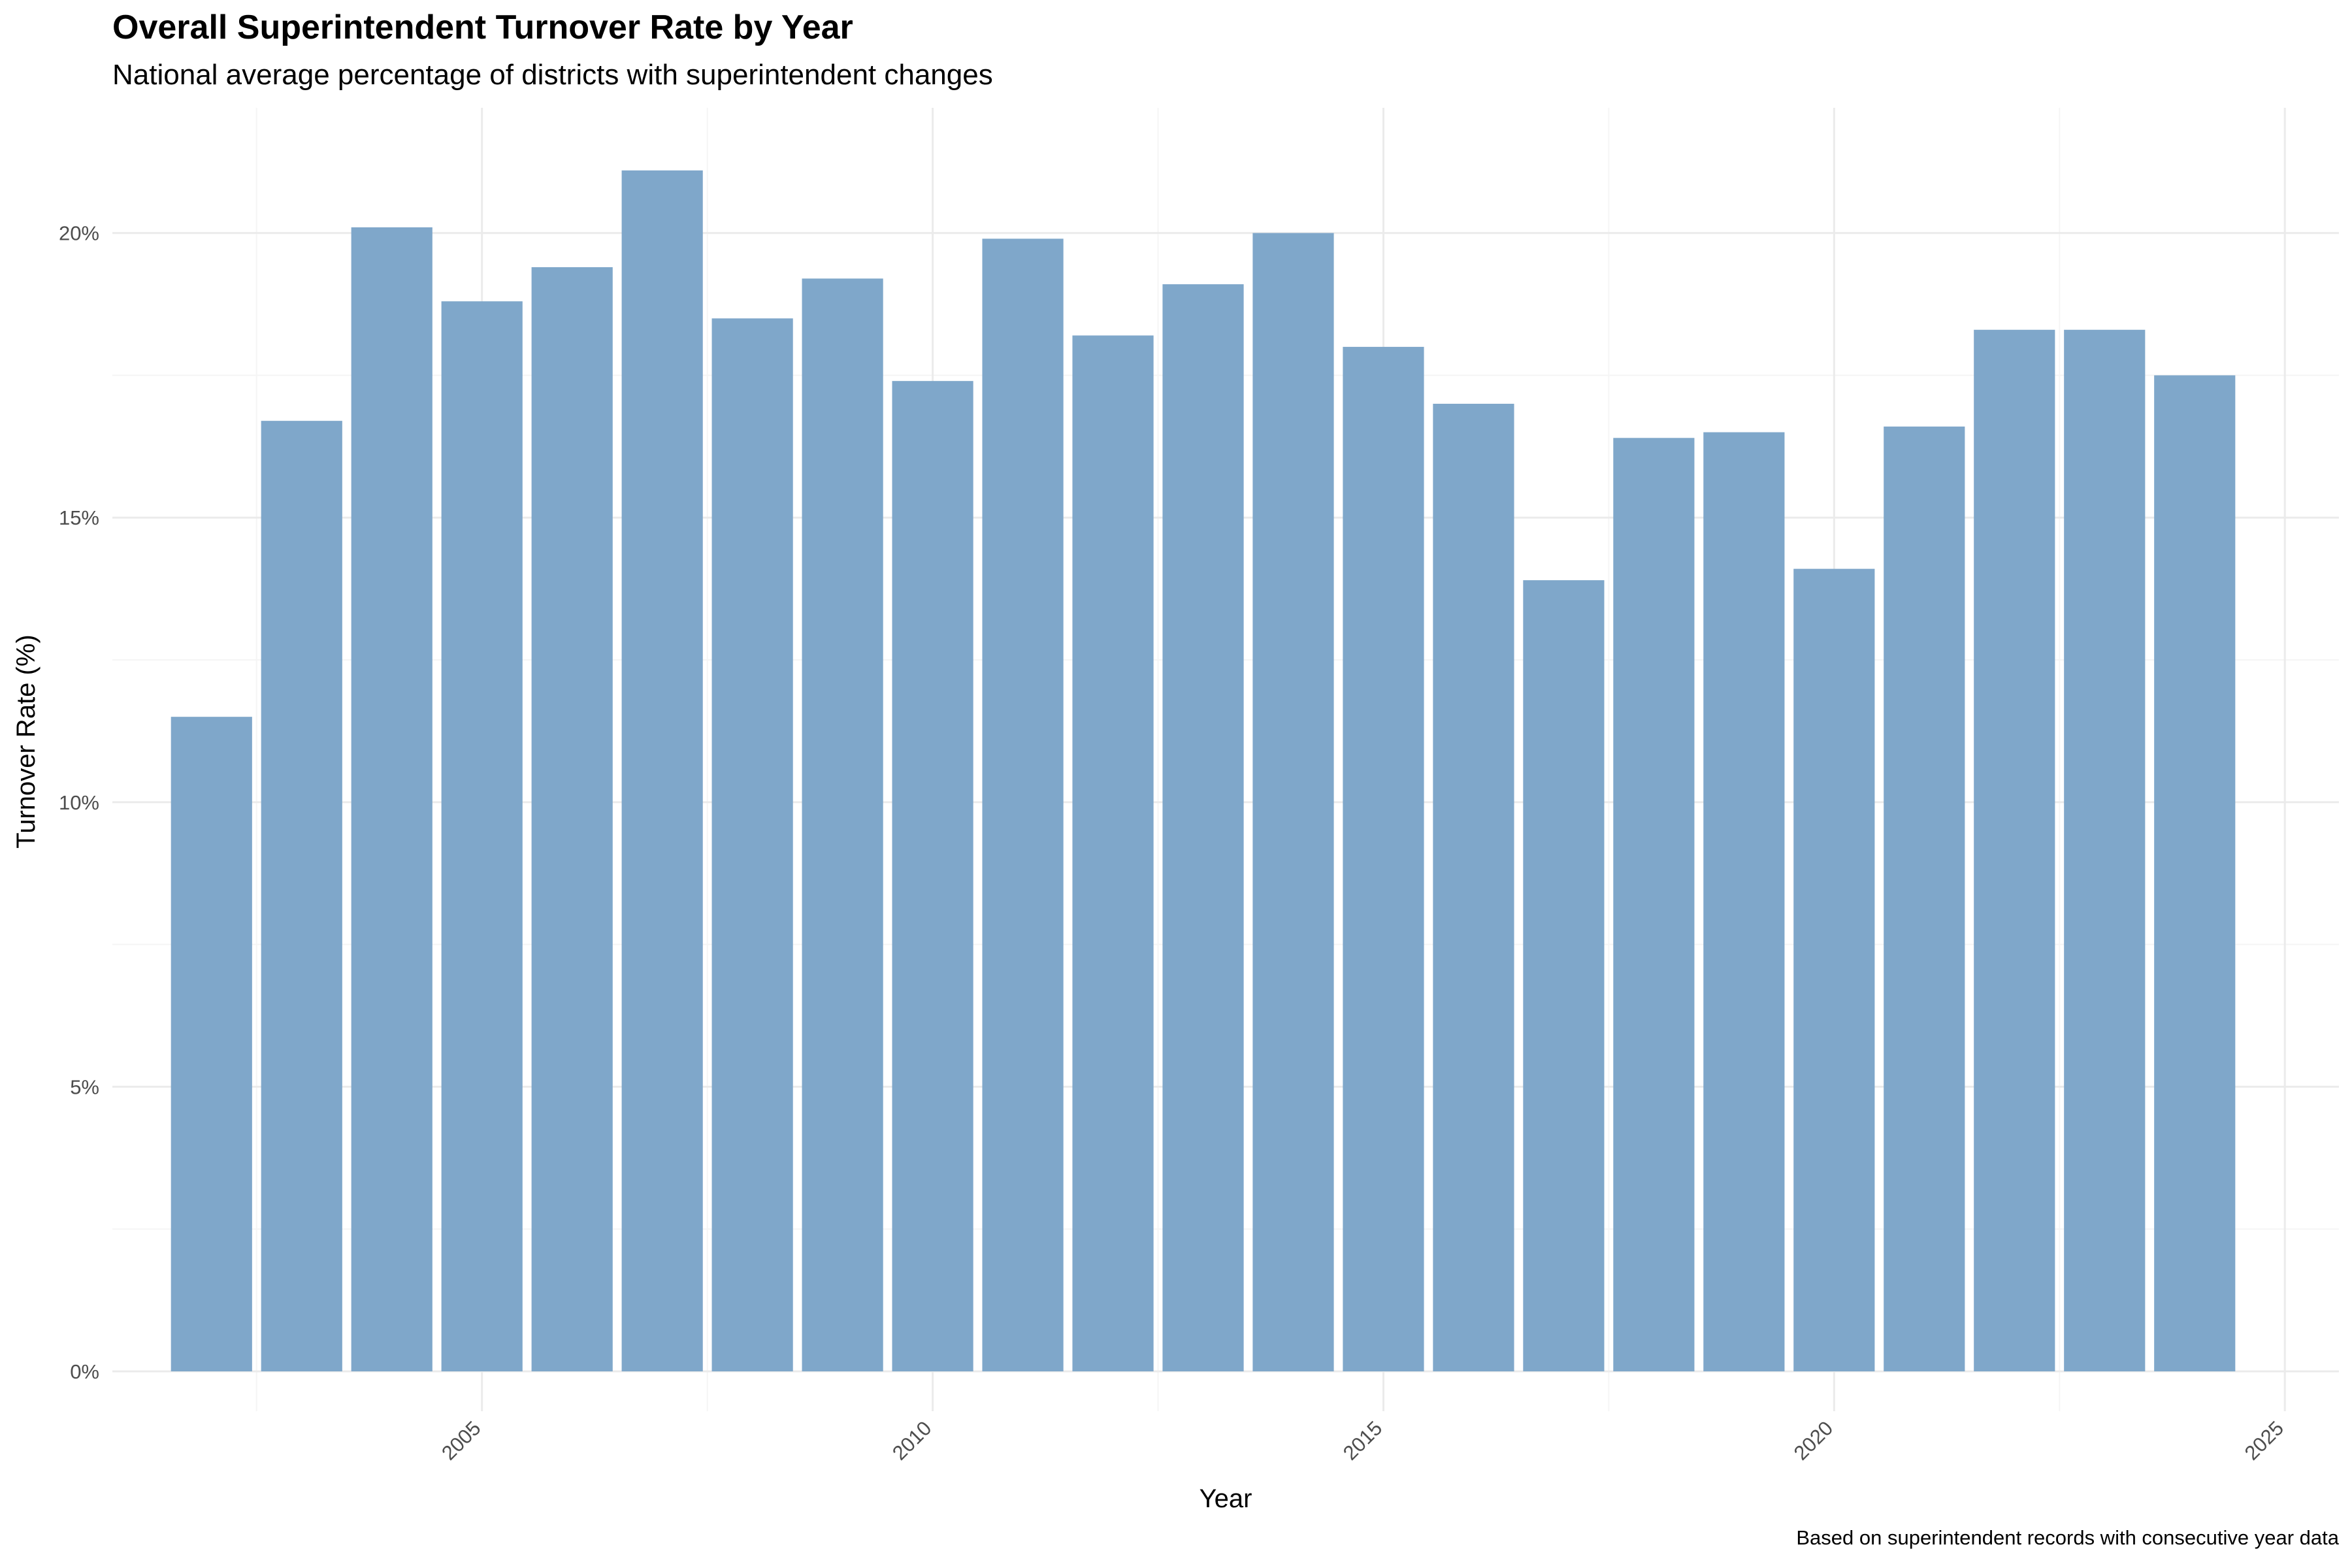  What do you see at coordinates (26, 741) in the screenshot?
I see `y-axis-label: Turnover Rate (%)` at bounding box center [26, 741].